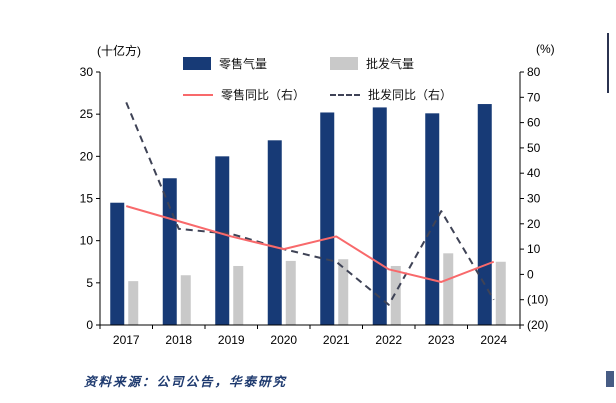 This screenshot has width=616, height=403. What do you see at coordinates (87, 156) in the screenshot?
I see `left-axis-tick-label: 20` at bounding box center [87, 156].